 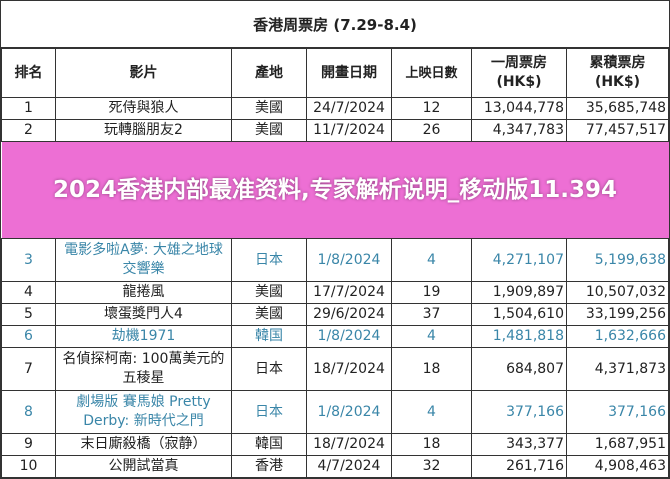 I want to click on cell-rank: 2, so click(x=28, y=130).